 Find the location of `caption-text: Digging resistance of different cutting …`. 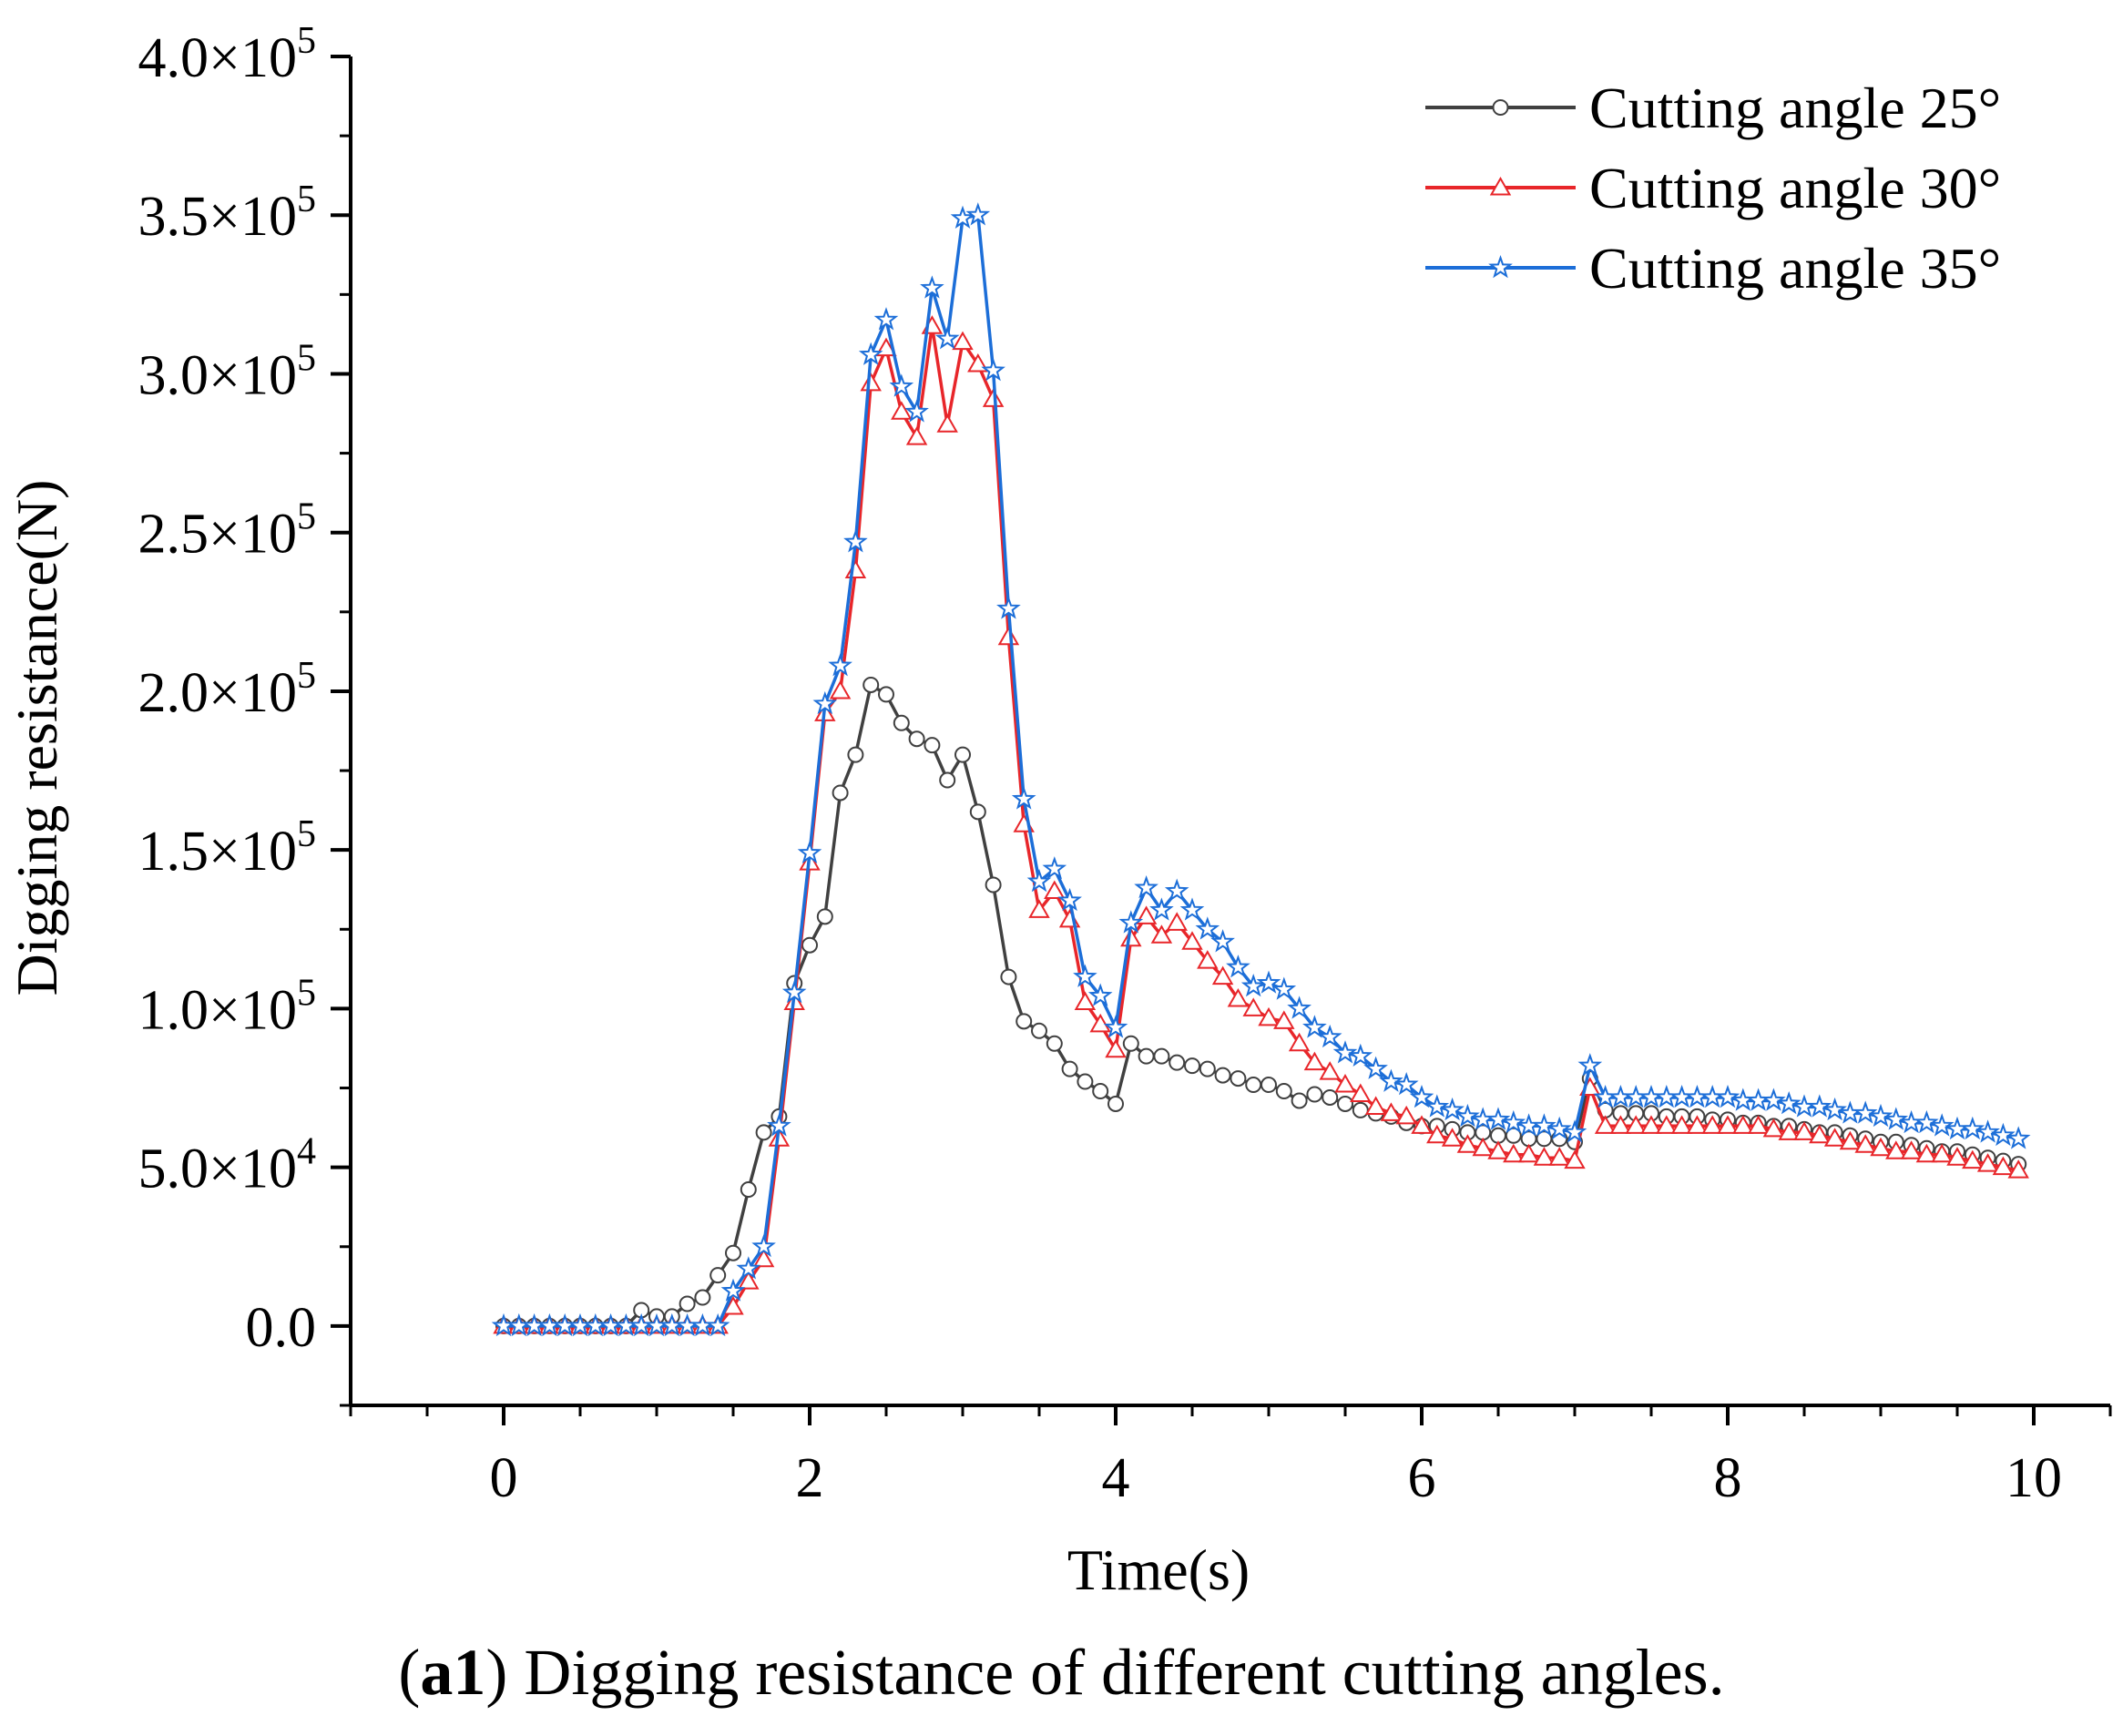

caption-text: Digging resistance of different cutting … is located at coordinates (1116, 1673).